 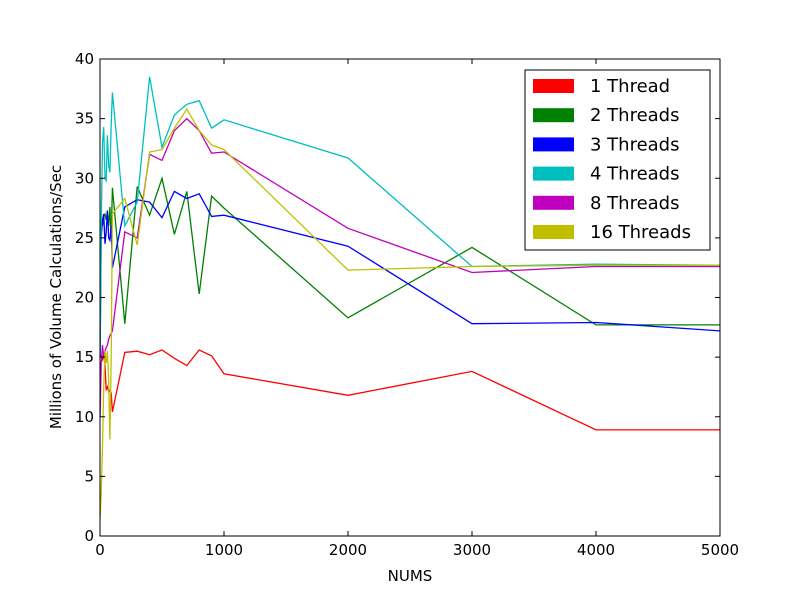 What do you see at coordinates (56, 297) in the screenshot?
I see `y-axis-label: Millions of Volume Calculations/Sec` at bounding box center [56, 297].